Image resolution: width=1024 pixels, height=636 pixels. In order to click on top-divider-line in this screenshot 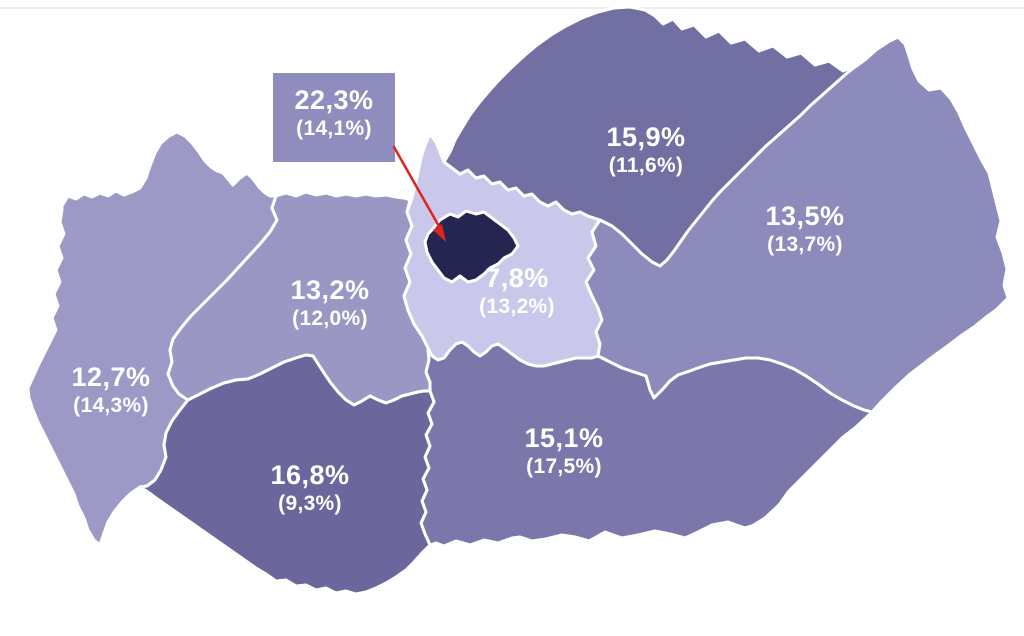, I will do `click(512, 8)`.